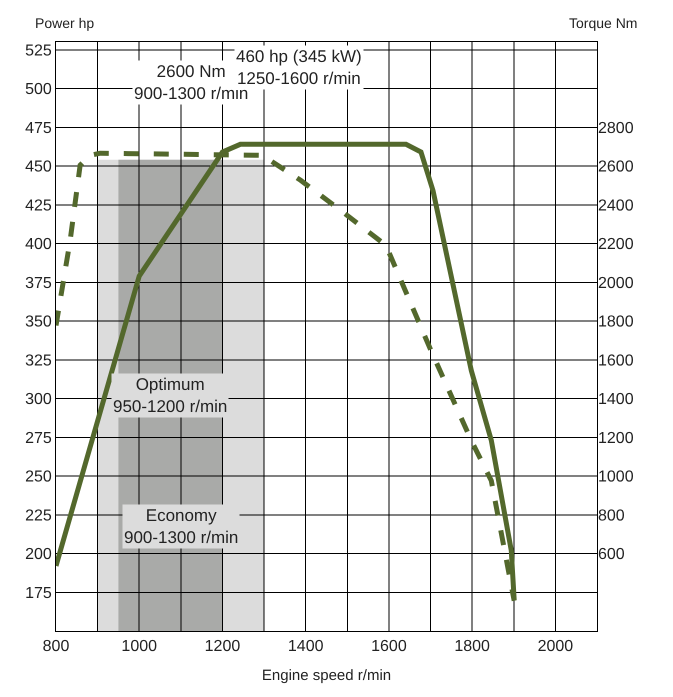 The height and width of the screenshot is (697, 673). What do you see at coordinates (556, 647) in the screenshot?
I see `x-tick-label: 2000` at bounding box center [556, 647].